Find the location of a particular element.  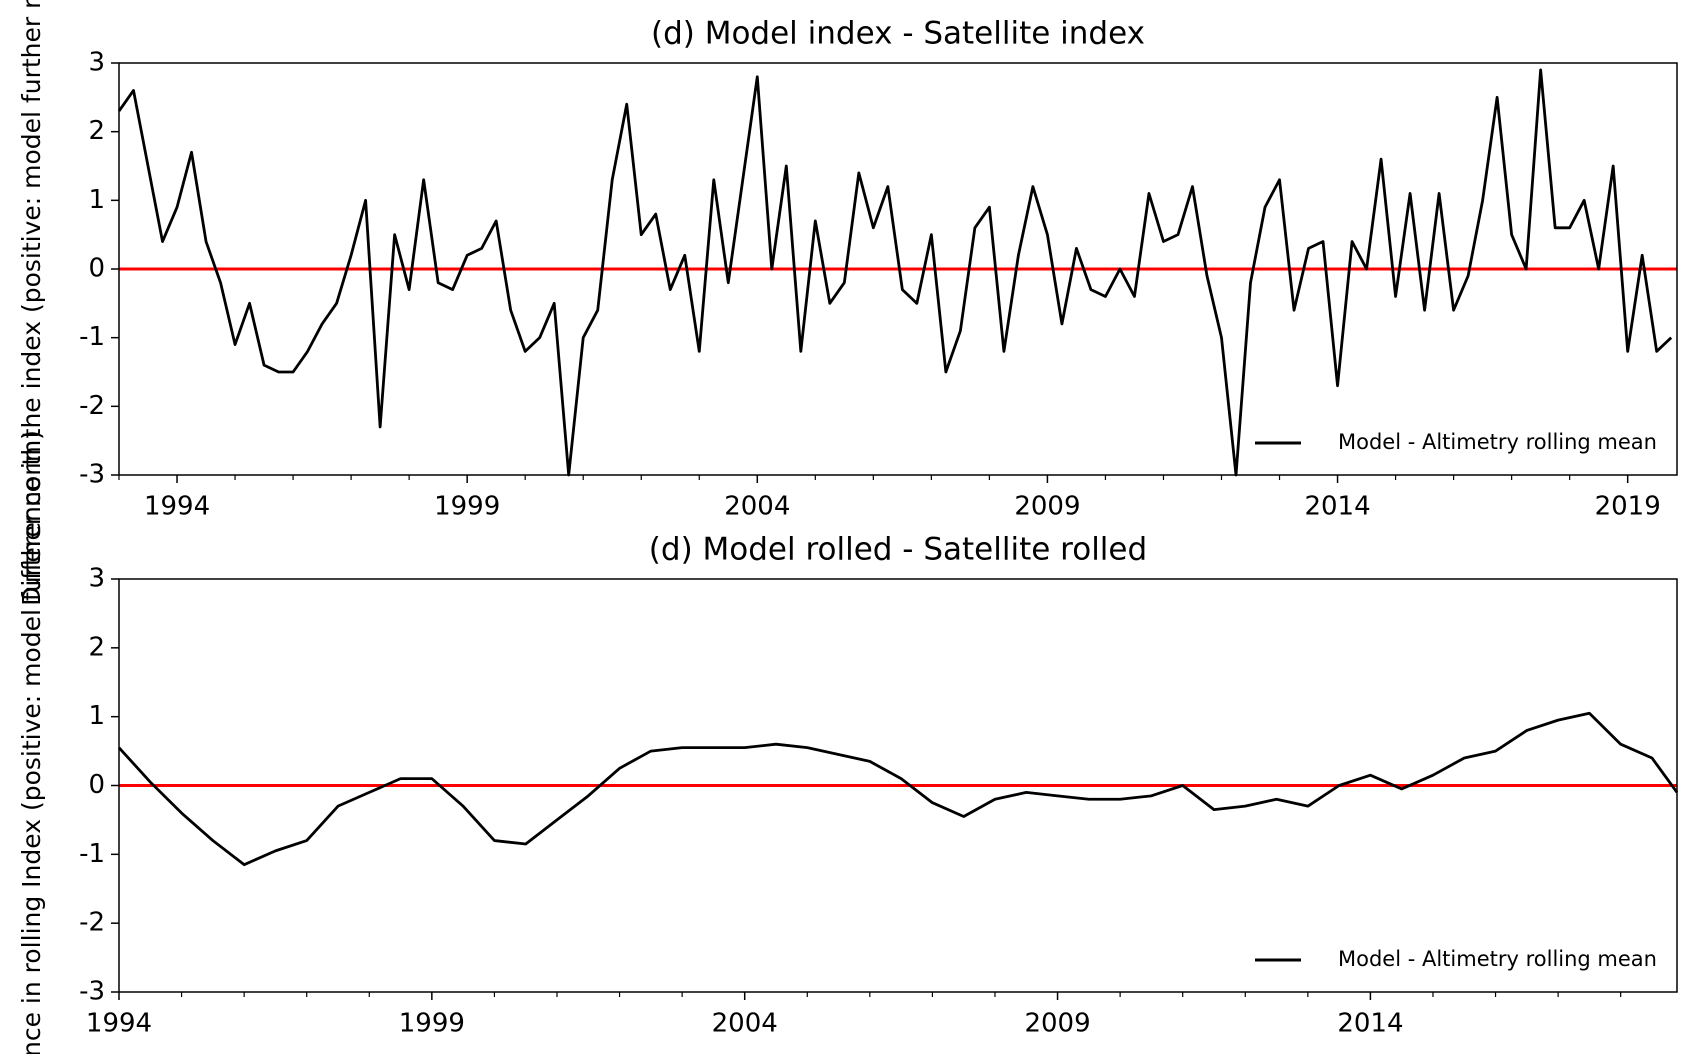

x-tick-label: 2019 is located at coordinates (1628, 507).